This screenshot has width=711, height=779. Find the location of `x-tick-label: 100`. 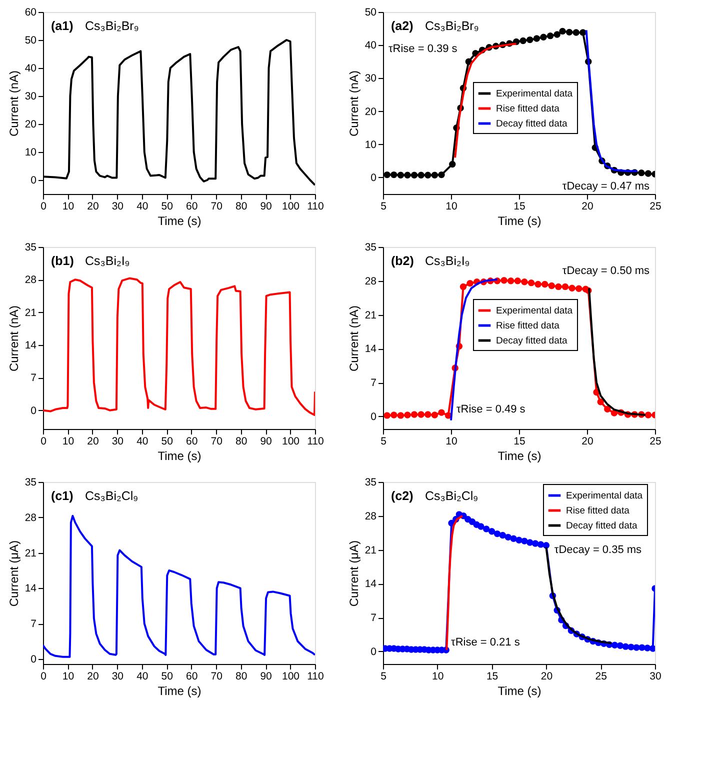

x-tick-label: 100 is located at coordinates (291, 206).